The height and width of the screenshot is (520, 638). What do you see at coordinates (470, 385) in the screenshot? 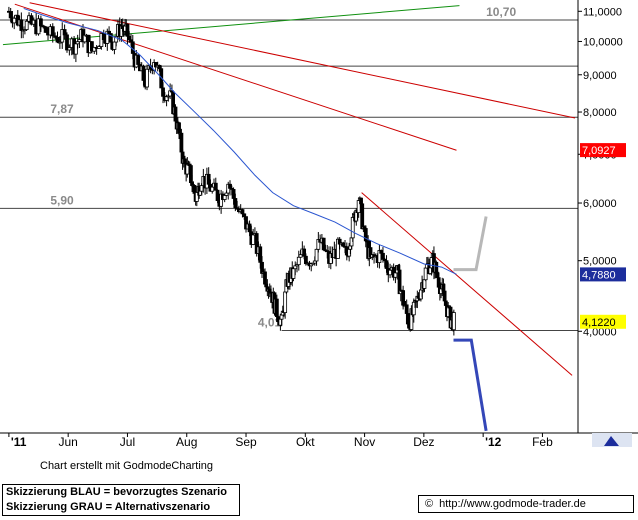
I see `scenario-blue-line` at bounding box center [470, 385].